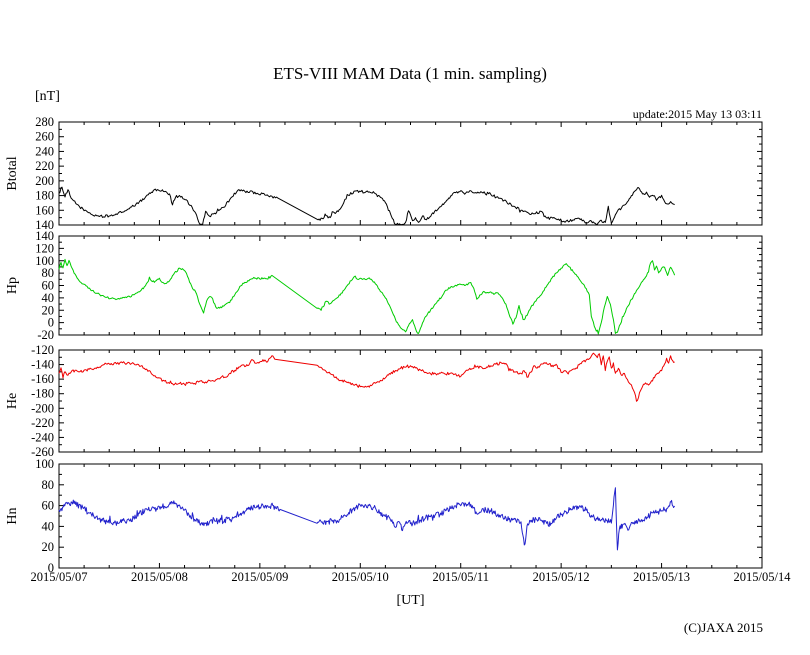  I want to click on x-tick-label: 2015/05/07, so click(59, 577).